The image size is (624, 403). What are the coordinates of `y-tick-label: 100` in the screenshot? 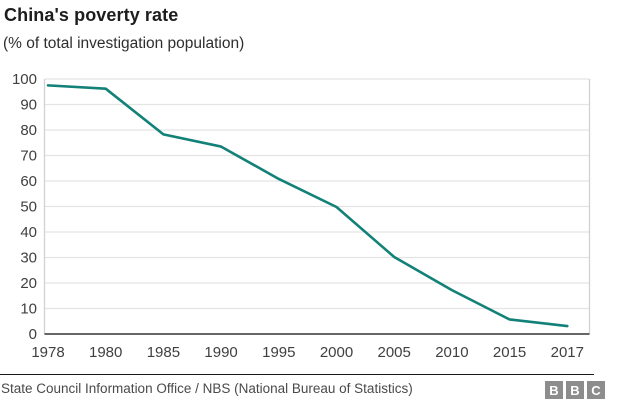 It's located at (24, 79).